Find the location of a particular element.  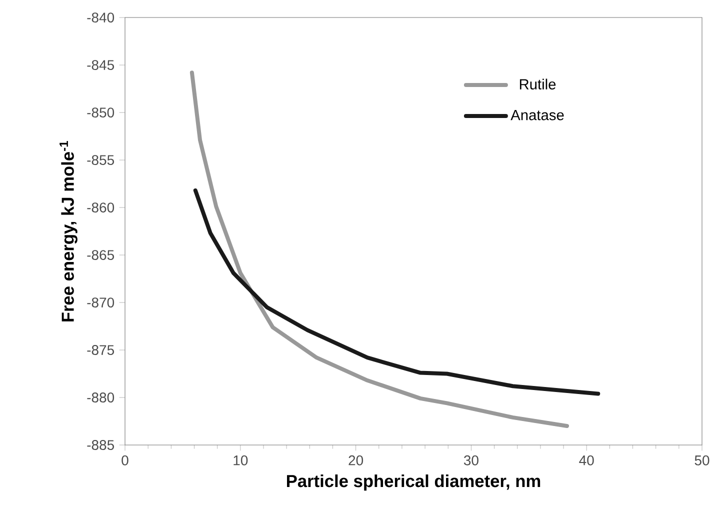

x-tick-label: 0 is located at coordinates (125, 460).